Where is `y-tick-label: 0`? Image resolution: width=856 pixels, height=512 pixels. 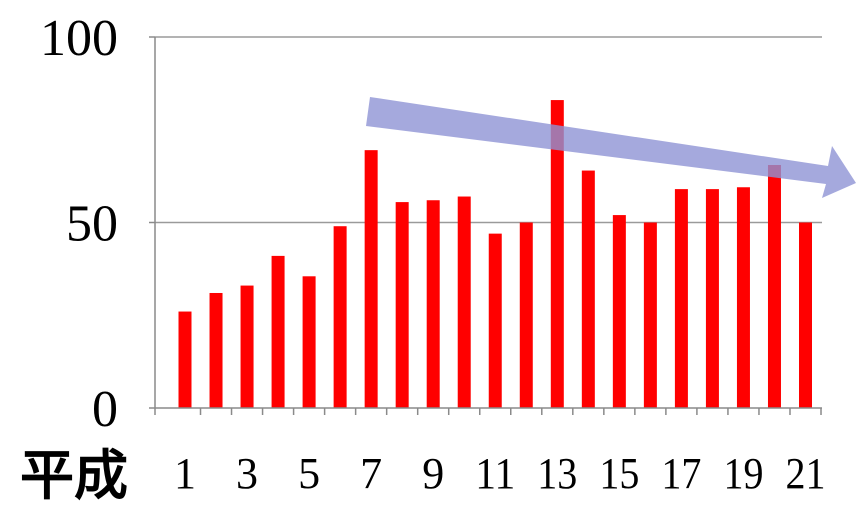 y-tick-label: 0 is located at coordinates (105, 409).